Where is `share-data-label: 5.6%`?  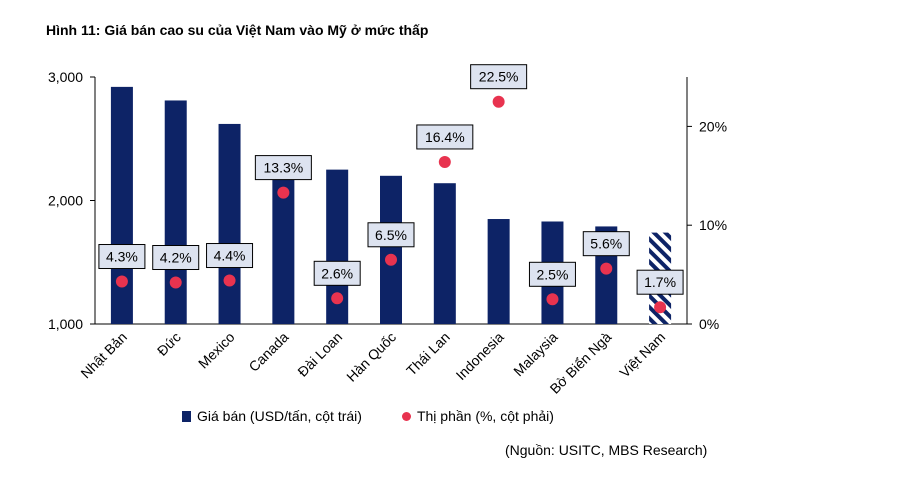
share-data-label: 5.6% is located at coordinates (606, 244).